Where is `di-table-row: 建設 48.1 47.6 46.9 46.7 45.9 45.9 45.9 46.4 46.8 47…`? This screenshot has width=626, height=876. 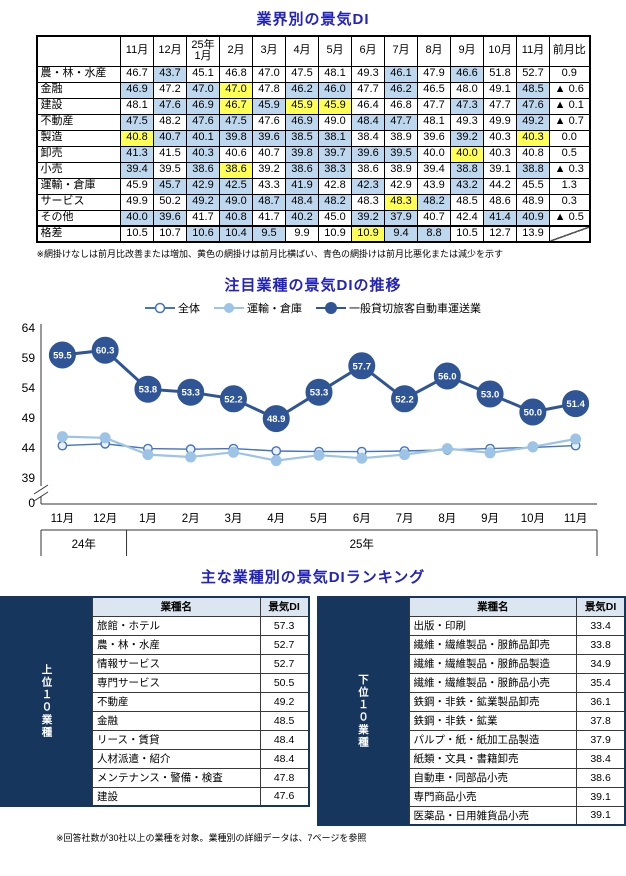 di-table-row: 建設 48.1 47.6 46.9 46.7 45.9 45.9 45.9 46.4 46.8 47… is located at coordinates (313, 106).